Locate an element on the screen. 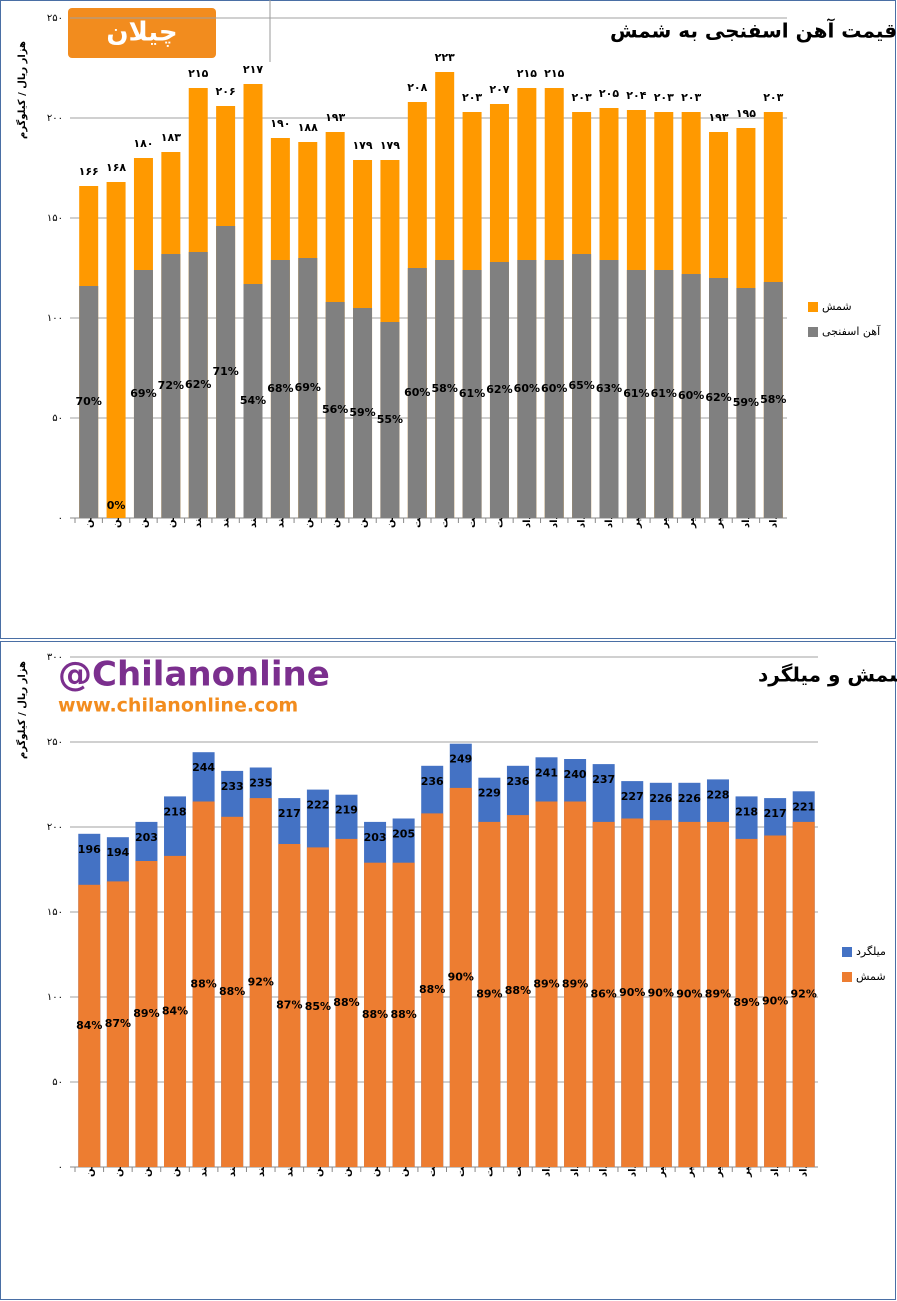 This screenshot has width=897, height=1301. ratio-label: 55% is located at coordinates (390, 419).